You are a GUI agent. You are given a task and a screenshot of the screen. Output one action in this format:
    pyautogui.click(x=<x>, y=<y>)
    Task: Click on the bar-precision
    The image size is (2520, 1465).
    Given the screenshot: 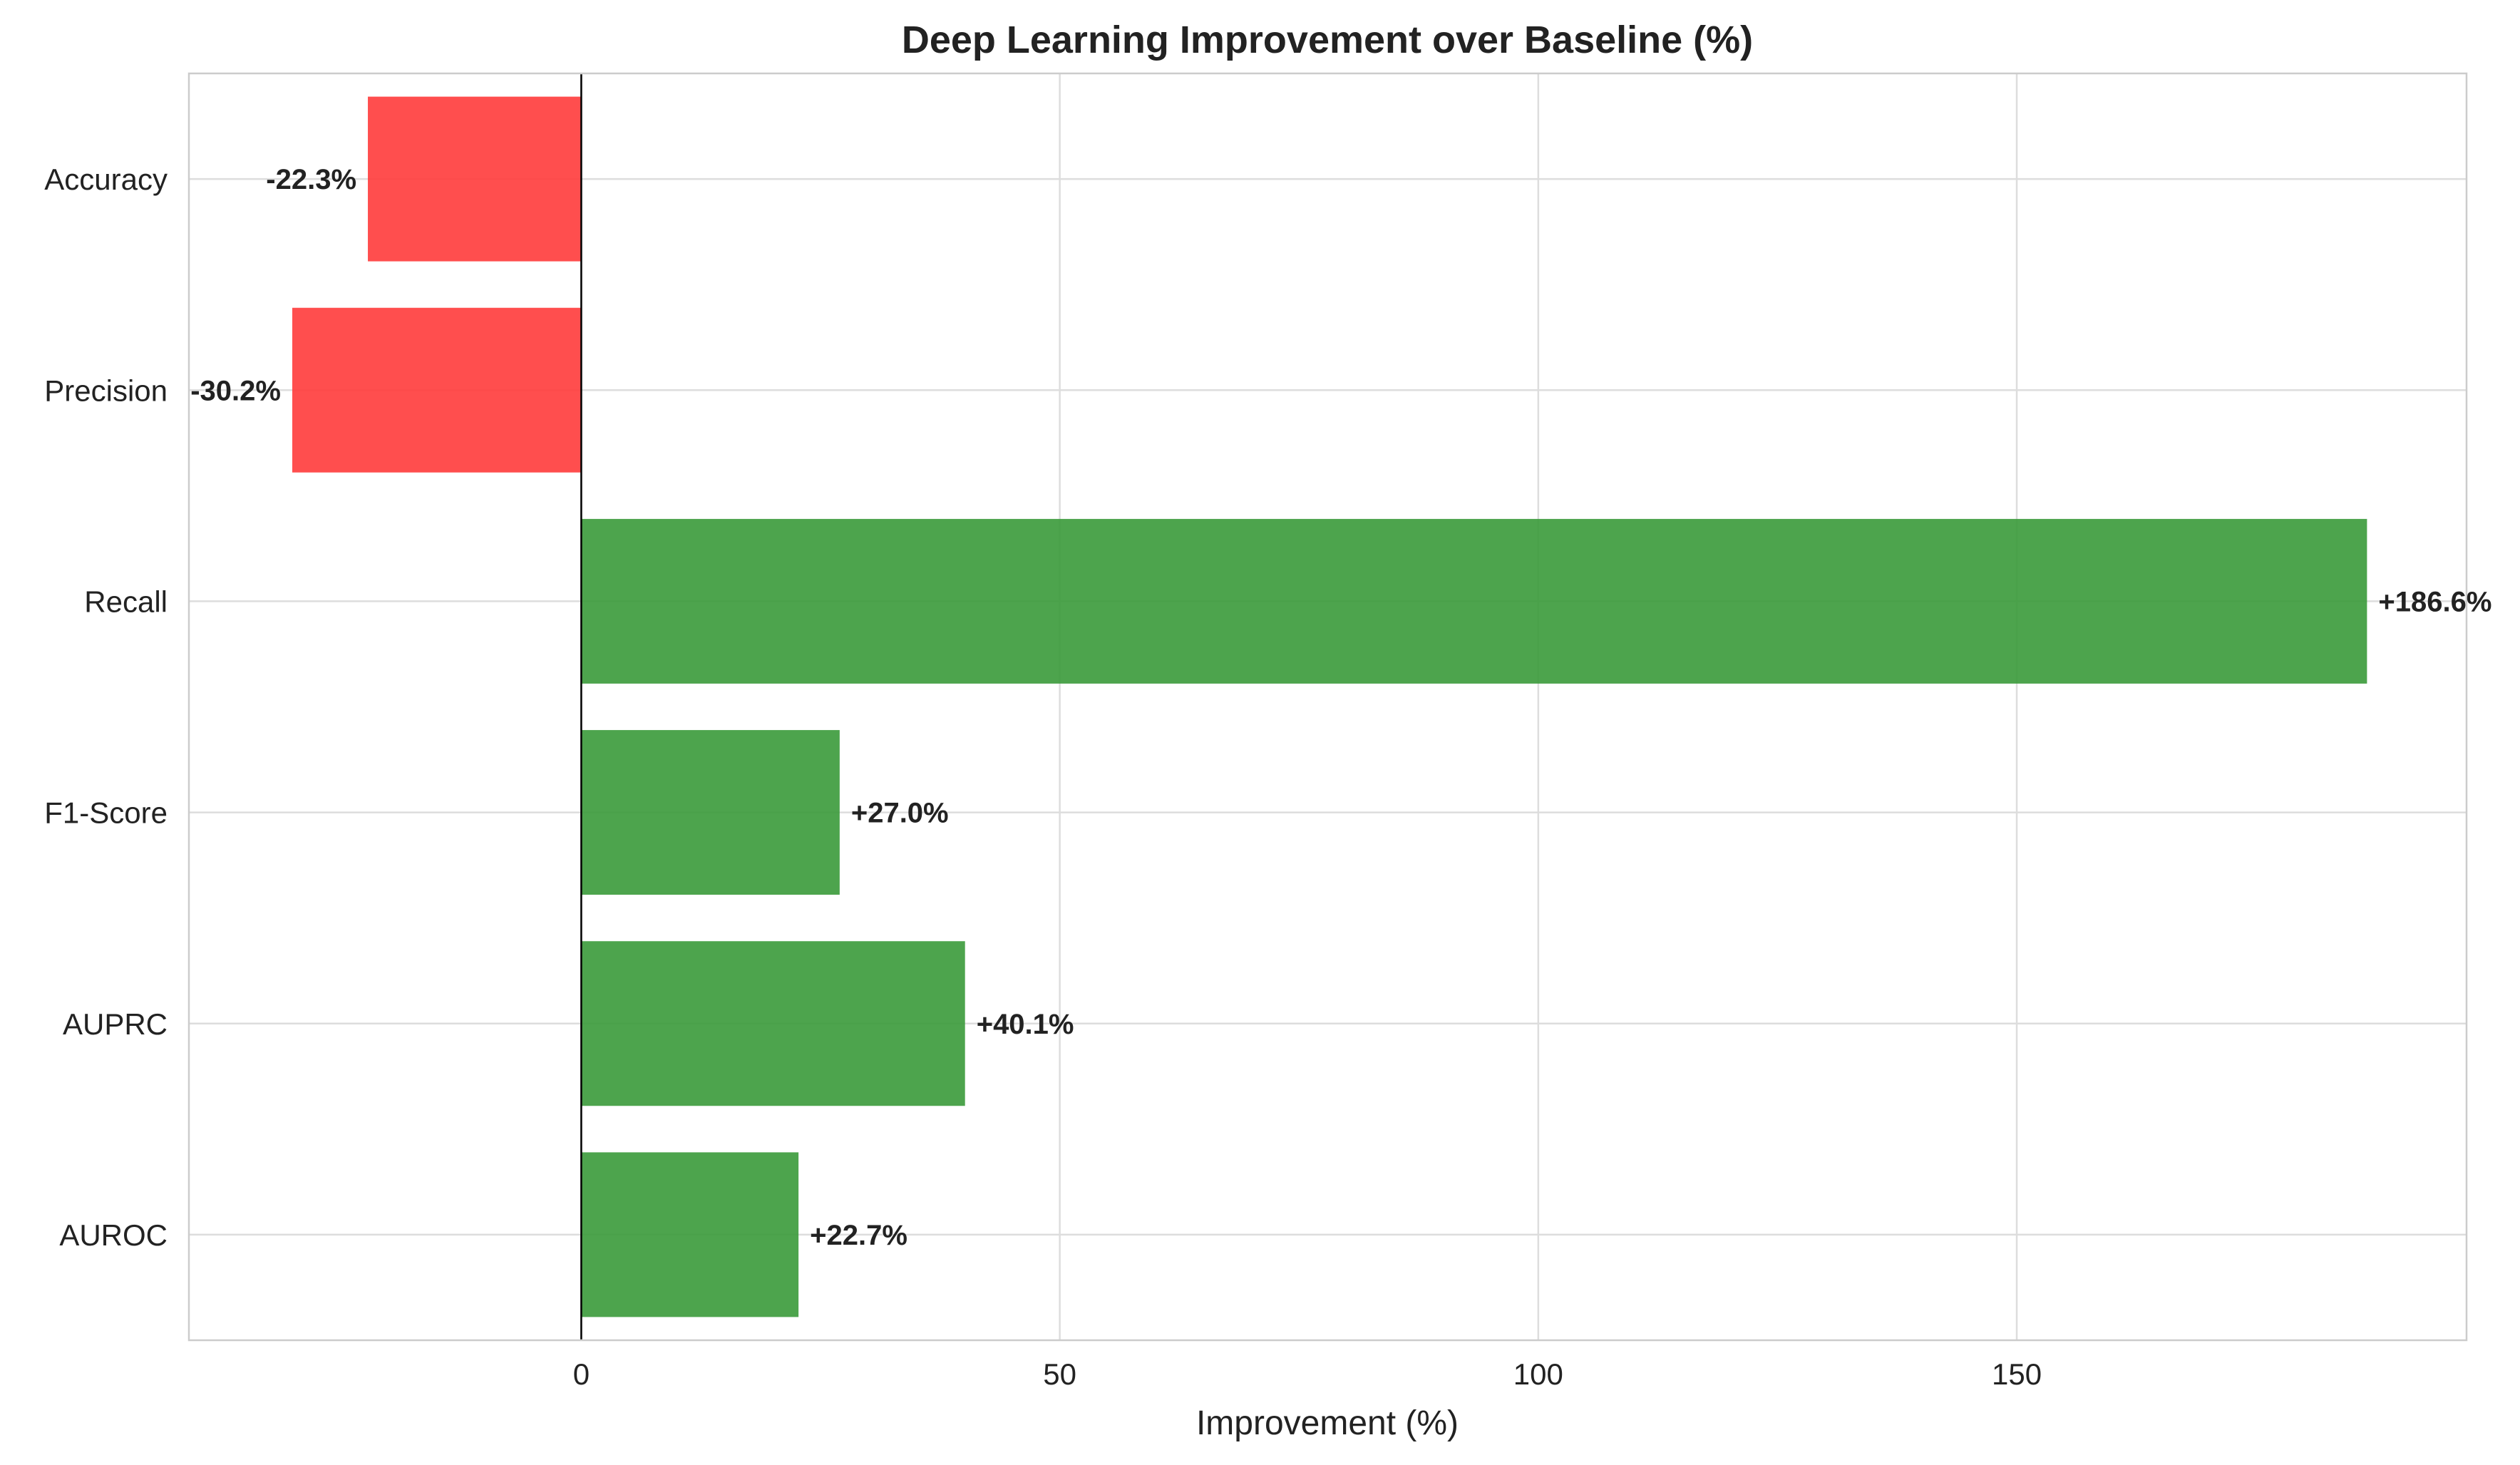 What is the action you would take?
    pyautogui.click(x=437, y=390)
    